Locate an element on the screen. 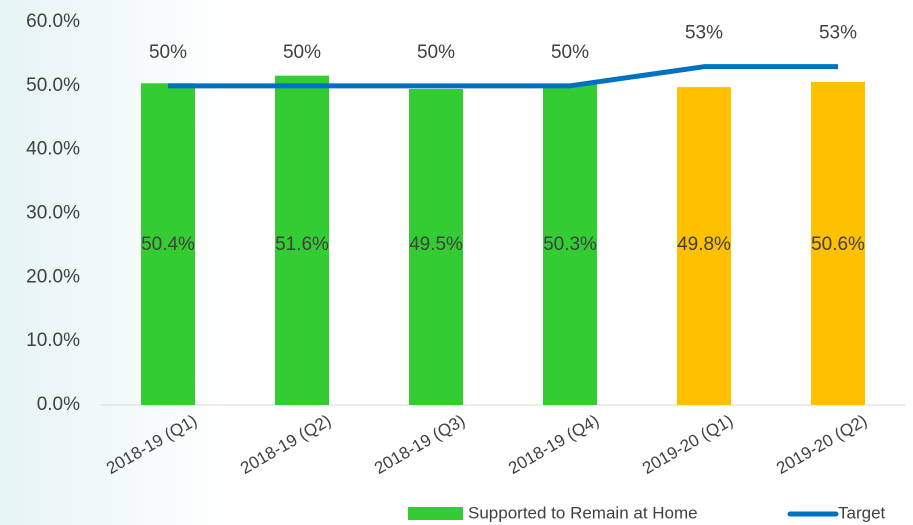 This screenshot has width=913, height=525. legend-swatch is located at coordinates (435, 513).